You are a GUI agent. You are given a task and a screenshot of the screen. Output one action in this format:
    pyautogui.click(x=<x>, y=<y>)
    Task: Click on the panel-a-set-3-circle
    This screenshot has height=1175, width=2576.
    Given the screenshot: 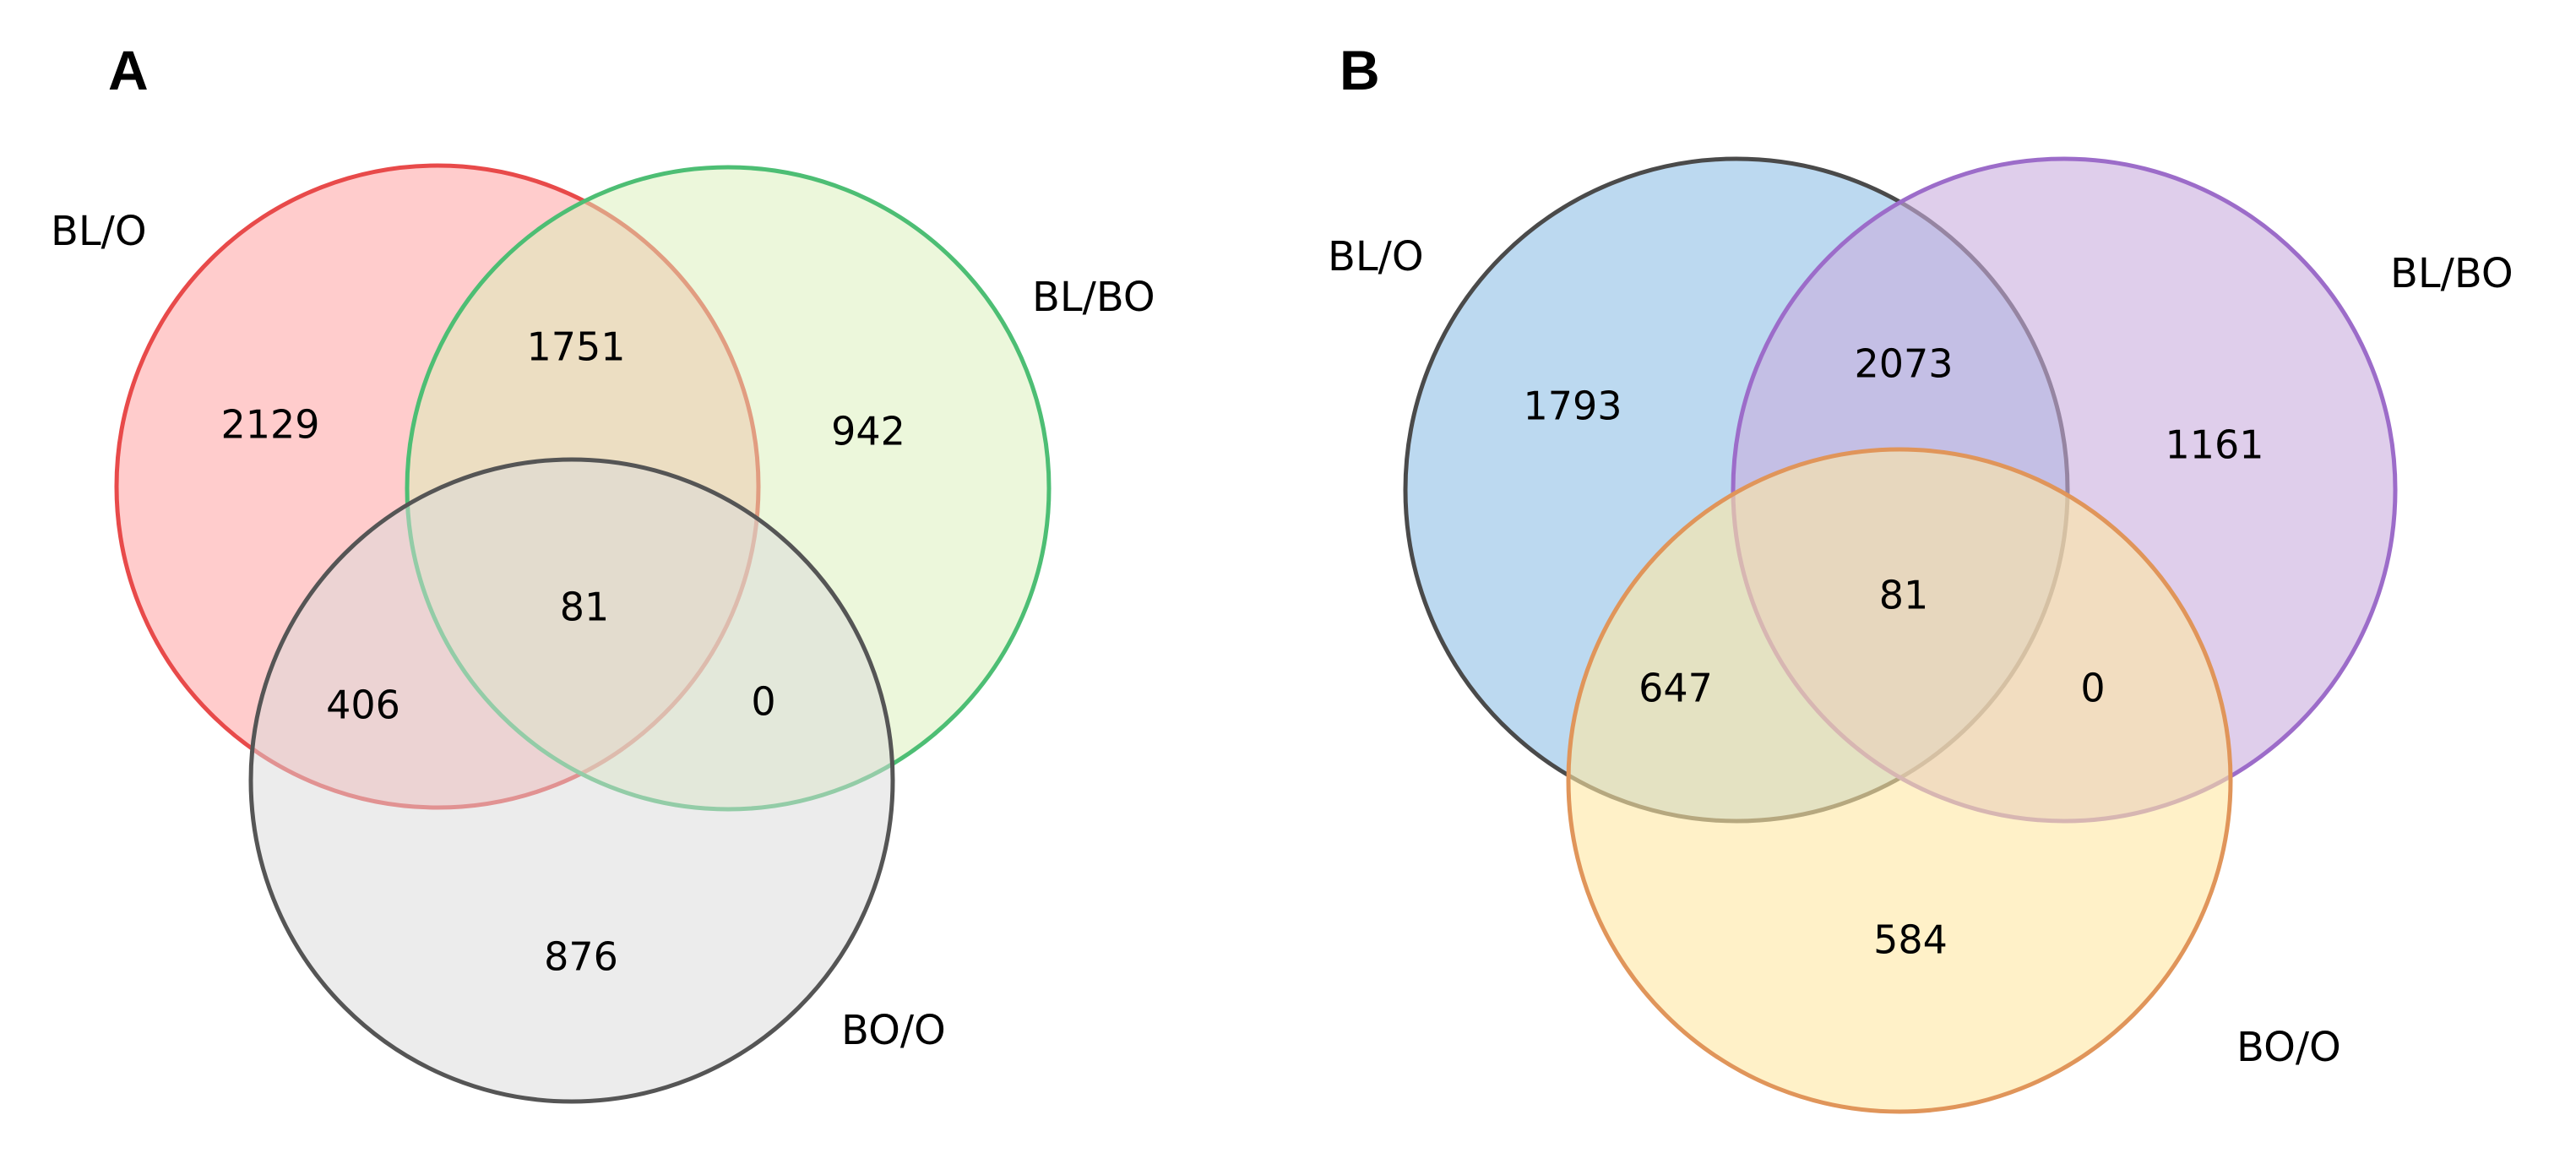 What is the action you would take?
    pyautogui.click(x=572, y=781)
    